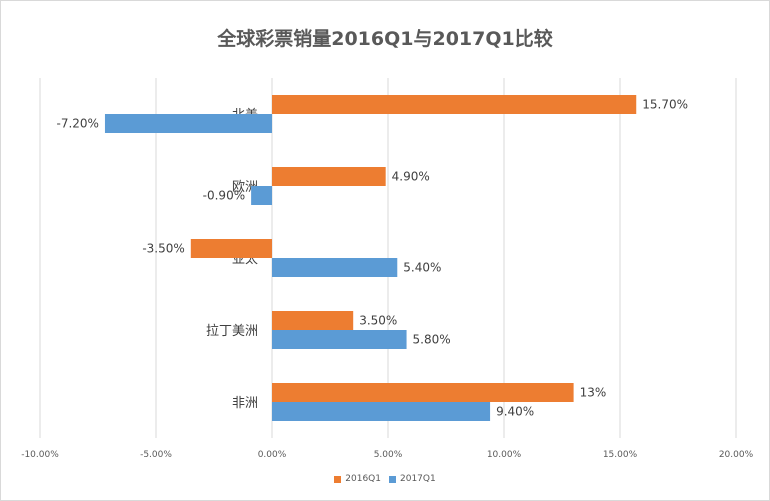  What do you see at coordinates (232, 331) in the screenshot?
I see `category-label: 拉丁美洲` at bounding box center [232, 331].